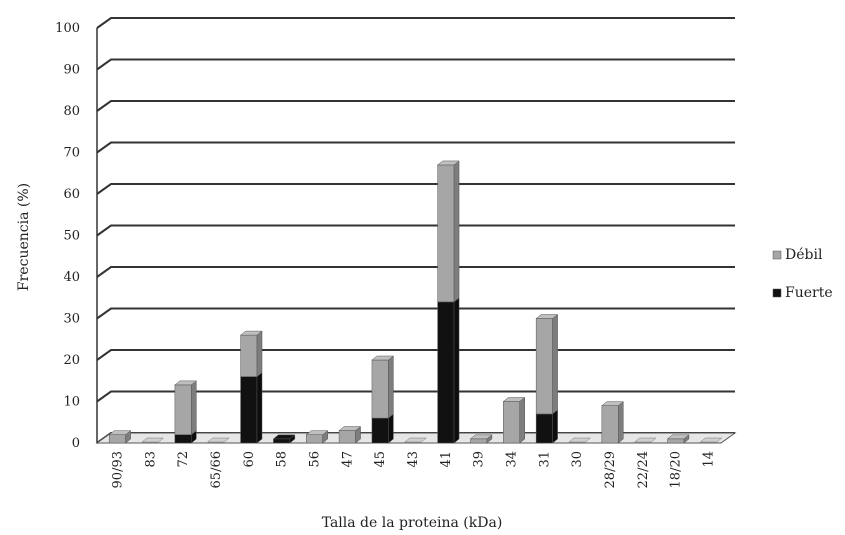  Describe the element at coordinates (544, 459) in the screenshot. I see `x-tick-label: 31` at that location.